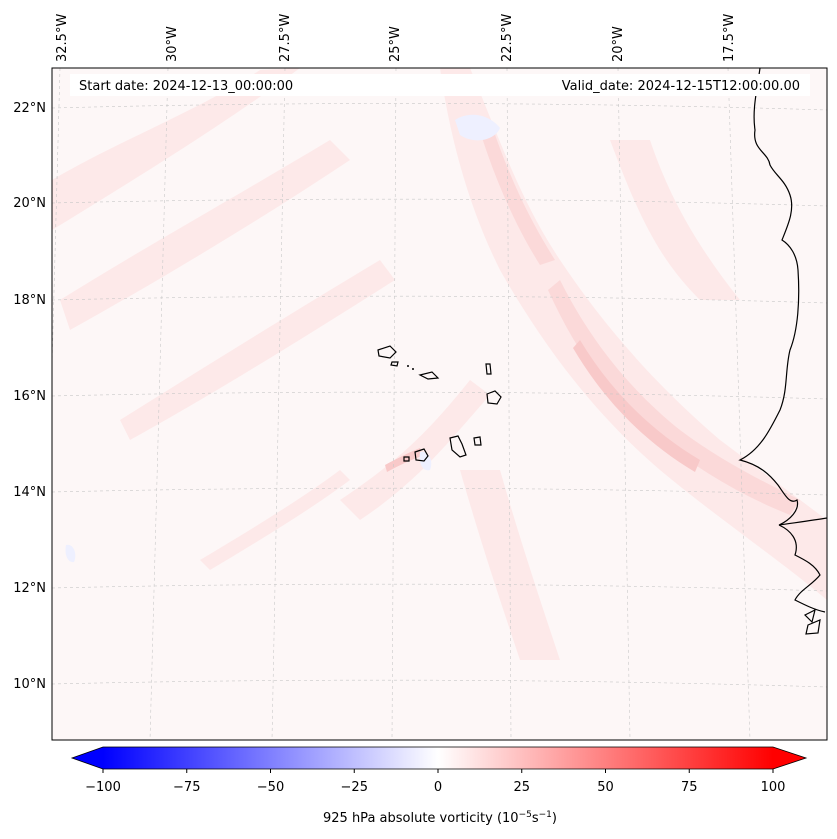  I want to click on colorbar-ticks: −100 −75 −50 −25 0 25 50 75 100, so click(435, 782).